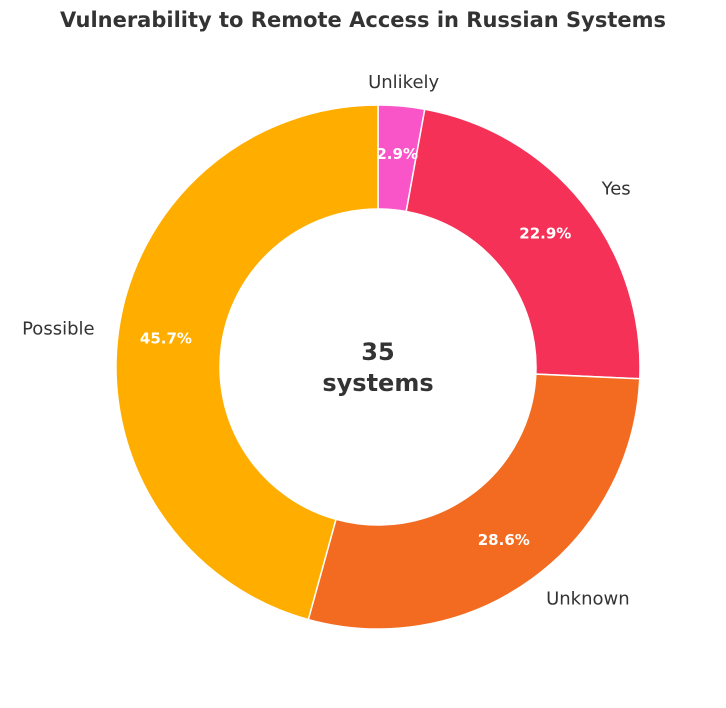 The width and height of the screenshot is (726, 708). Describe the element at coordinates (166, 338) in the screenshot. I see `percent-possible: 45.7%` at that location.